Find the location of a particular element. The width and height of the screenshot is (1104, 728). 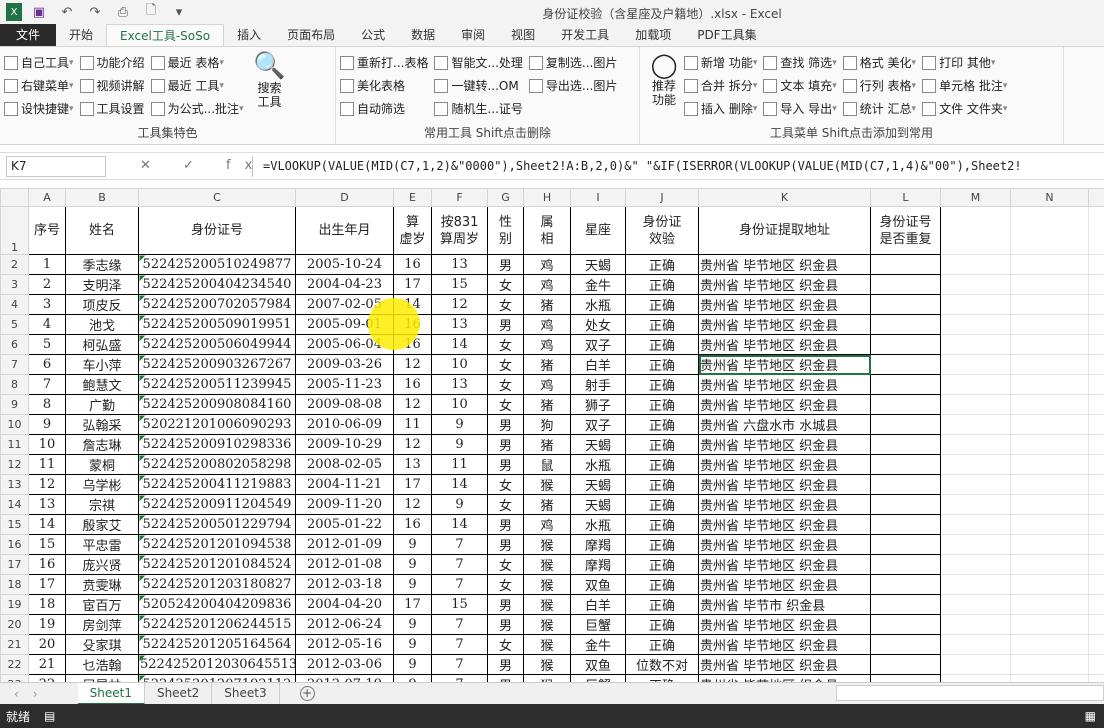

recommend-button: ◯ 推荐 功能 is located at coordinates (664, 79).